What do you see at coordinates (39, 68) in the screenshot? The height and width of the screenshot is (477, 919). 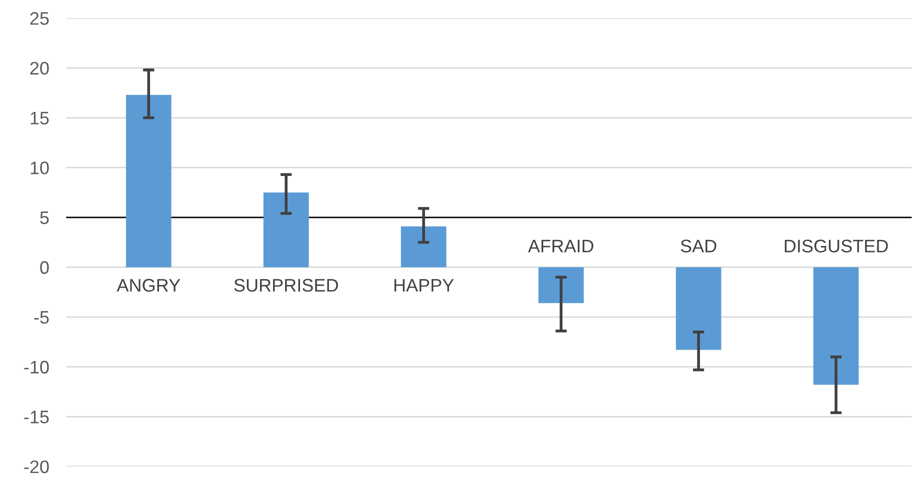 I see `y-tick-label: 20` at bounding box center [39, 68].